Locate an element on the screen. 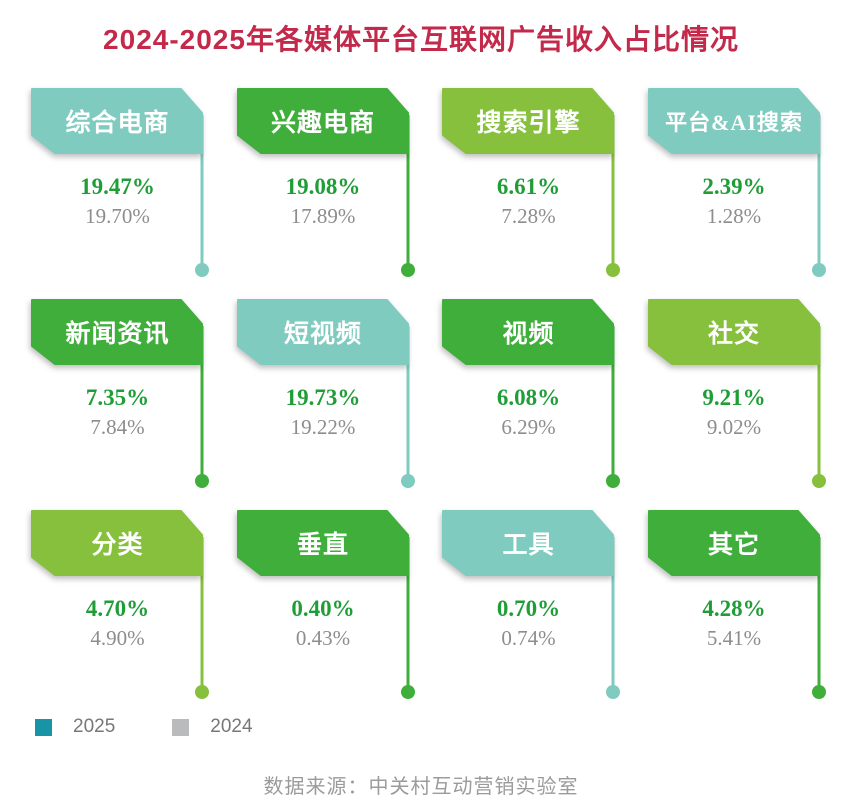 The height and width of the screenshot is (807, 842). value-2024: 9.02% is located at coordinates (734, 427).